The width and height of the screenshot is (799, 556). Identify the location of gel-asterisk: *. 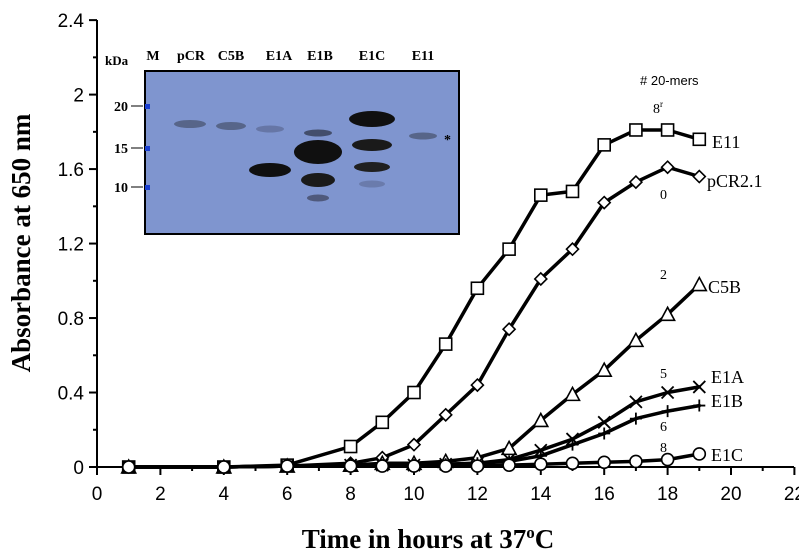
(447, 140).